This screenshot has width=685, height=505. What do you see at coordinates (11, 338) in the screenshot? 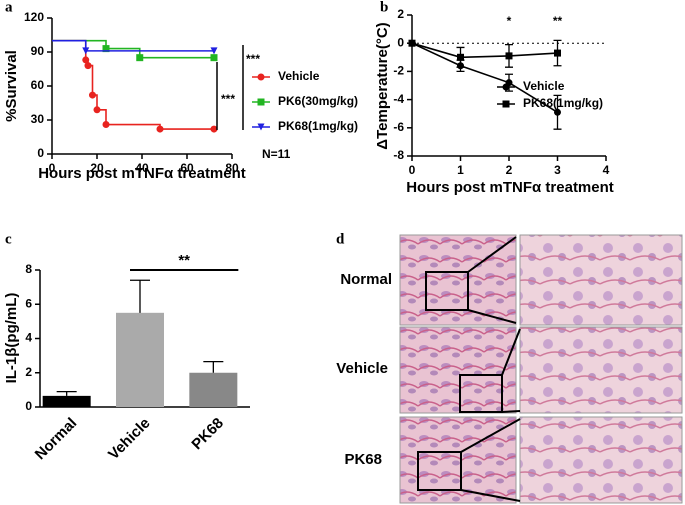
I see `y-axis-title: IL-1β(pg/mL)` at bounding box center [11, 338].